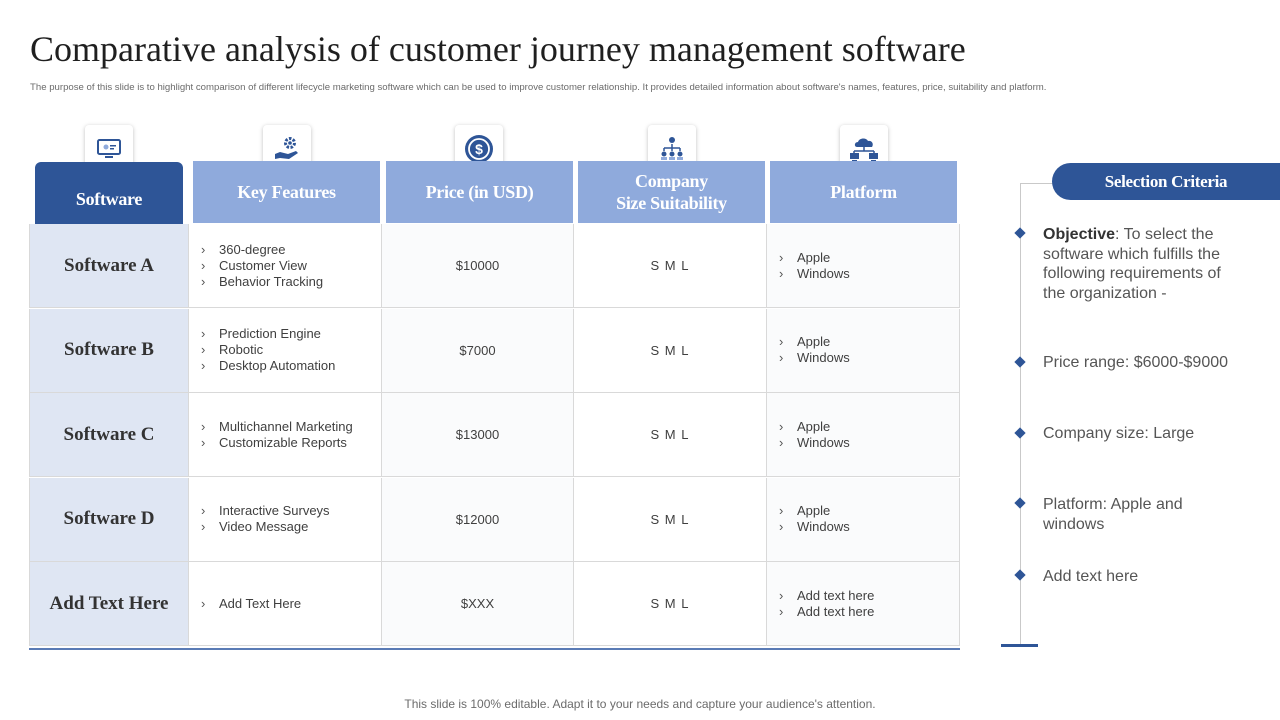 This screenshot has height=720, width=1280. I want to click on price-cell: $12000, so click(478, 519).